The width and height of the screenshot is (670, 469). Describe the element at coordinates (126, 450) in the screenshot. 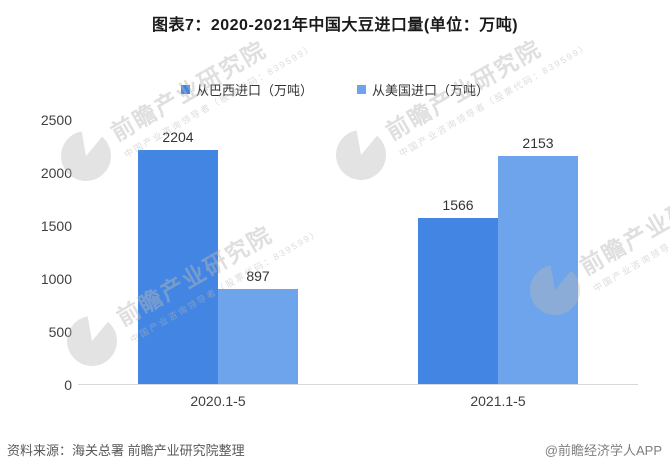

I see `source-note: 资料来源：海关总署 前瞻产业研究院整理` at that location.